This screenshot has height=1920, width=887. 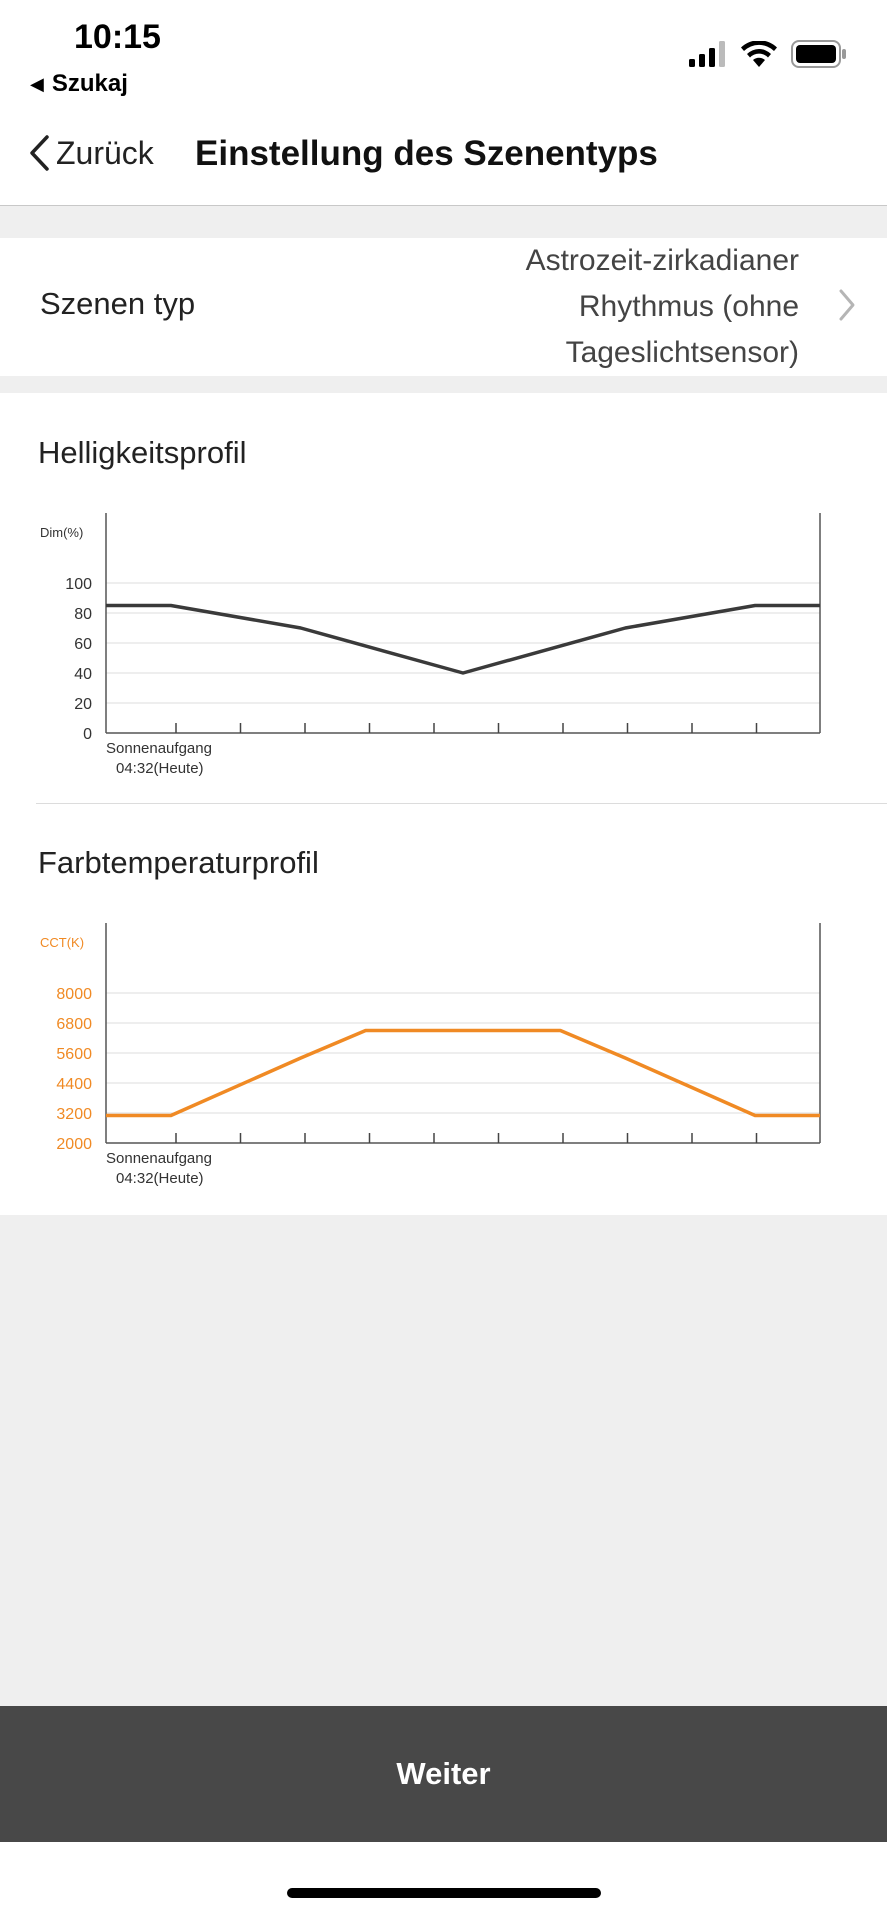 I want to click on brightness-profile-title: Helligkeitsprofil, so click(x=142, y=452).